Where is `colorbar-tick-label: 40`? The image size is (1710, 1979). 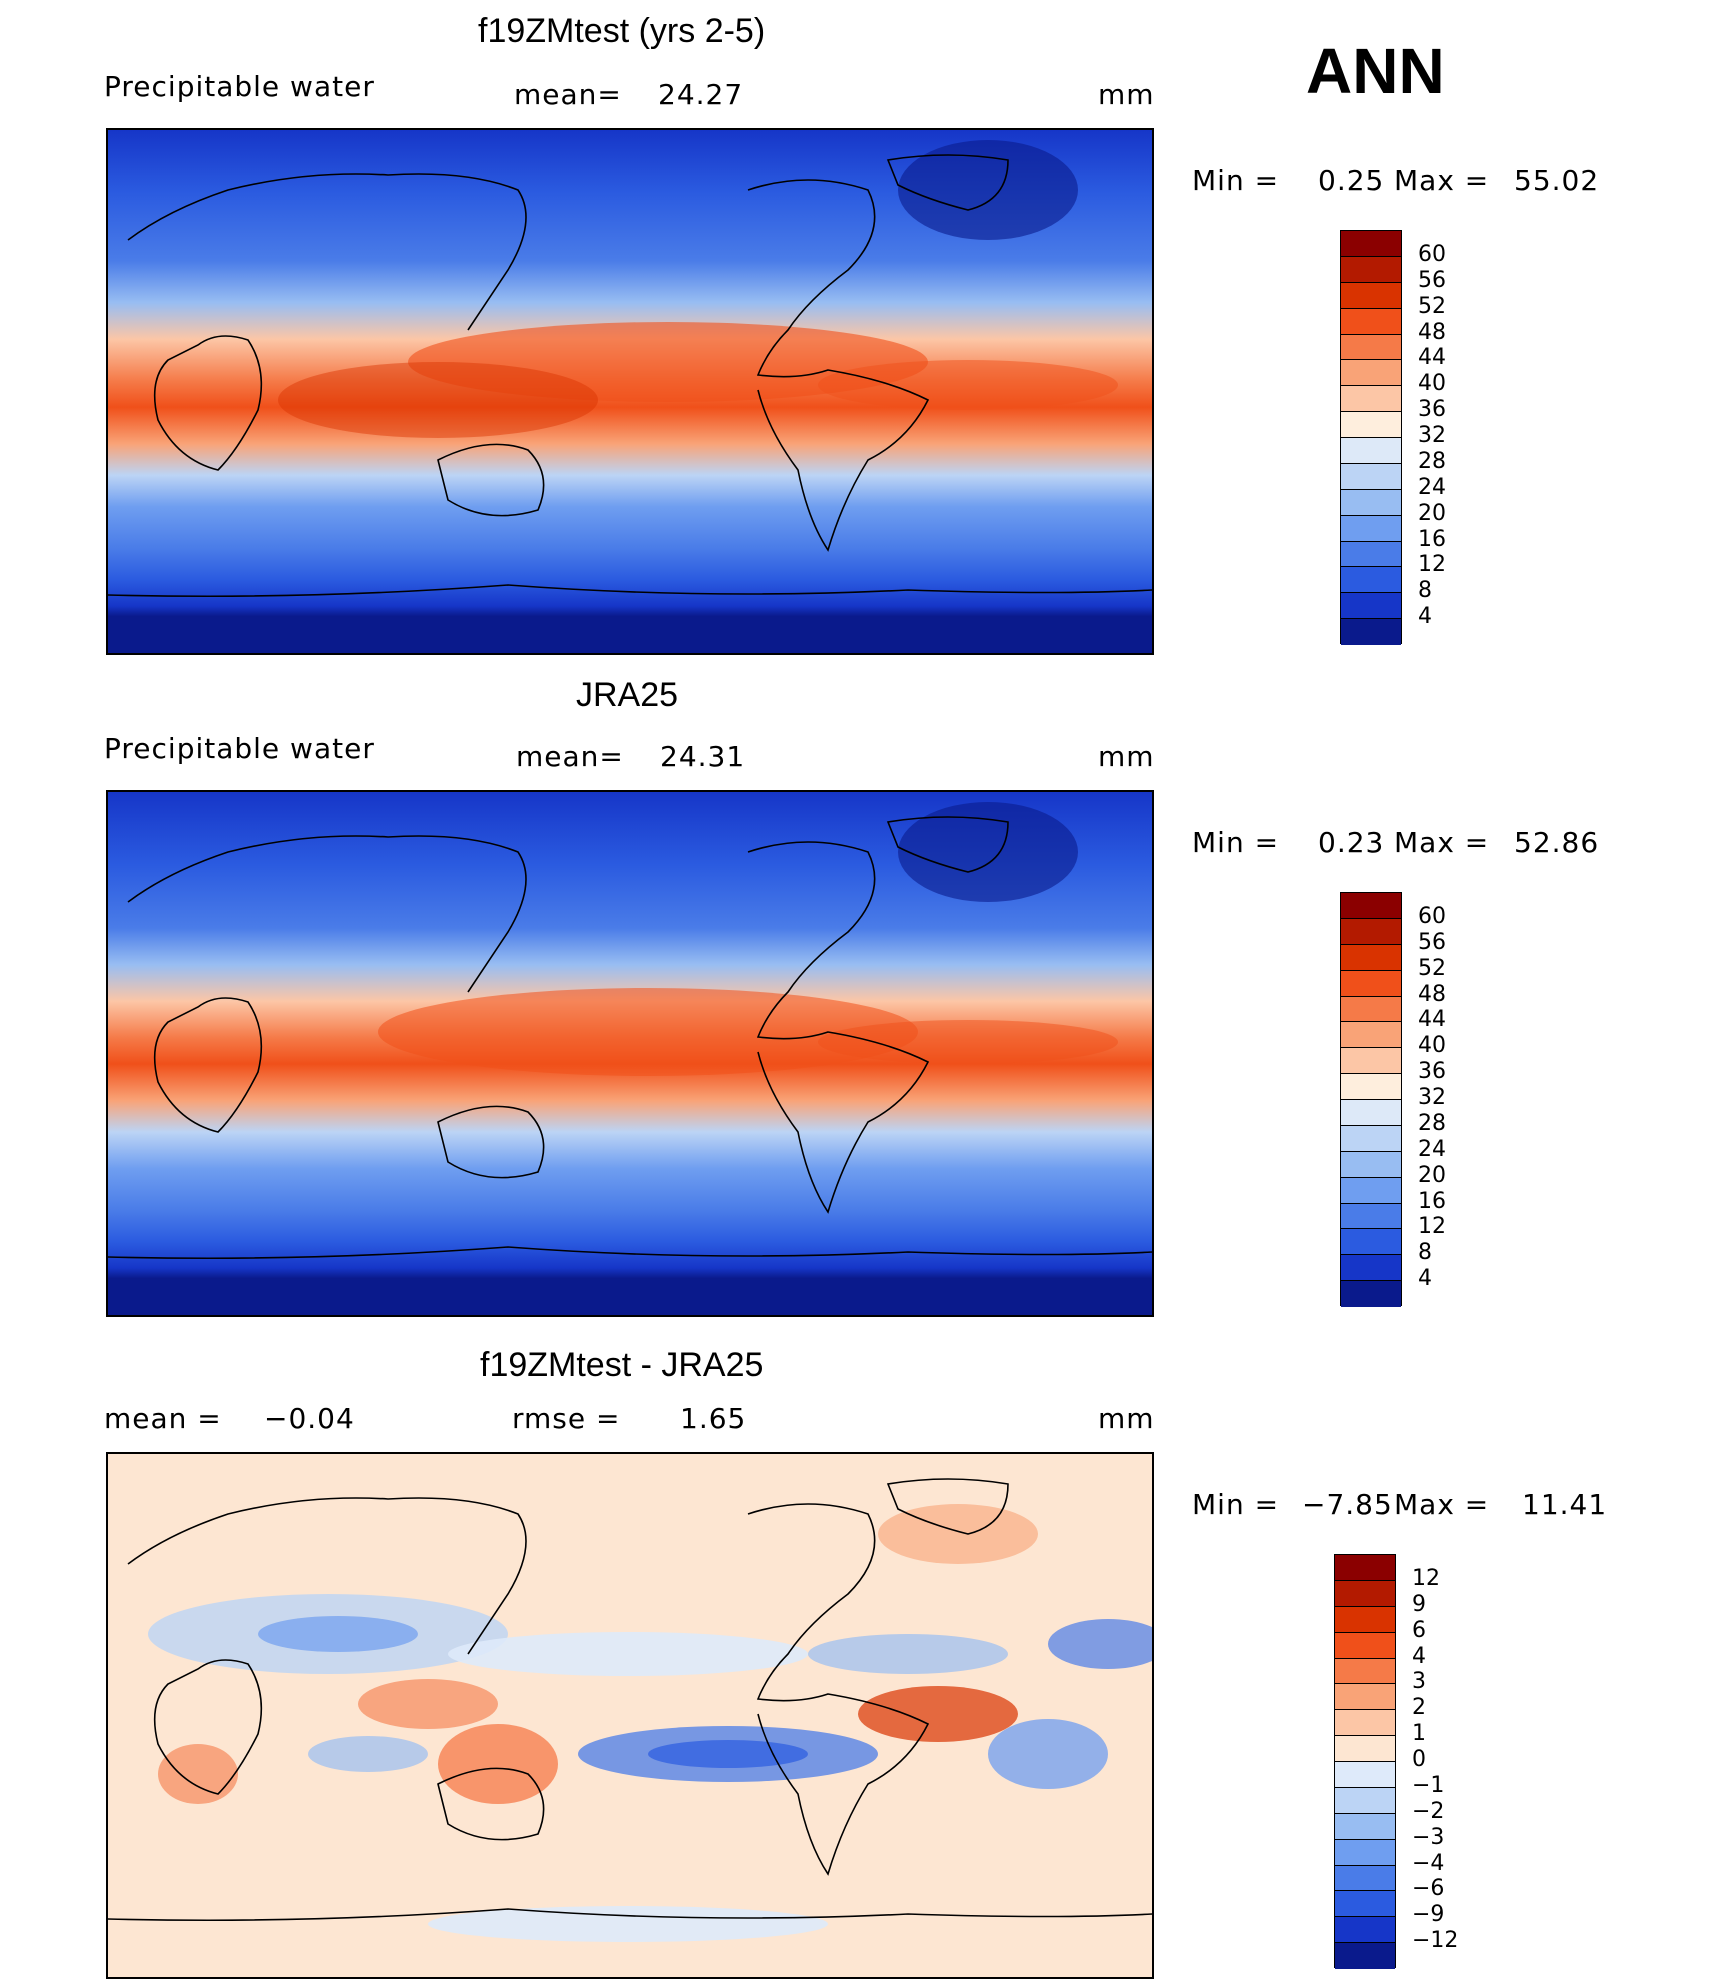 colorbar-tick-label: 40 is located at coordinates (1432, 1046).